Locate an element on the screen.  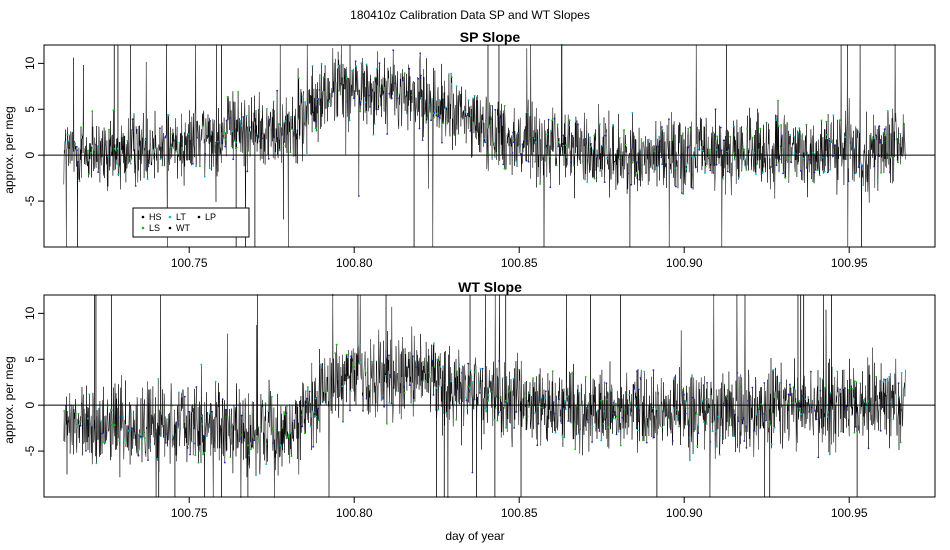
y-tick-label: 10 is located at coordinates (30, 63).